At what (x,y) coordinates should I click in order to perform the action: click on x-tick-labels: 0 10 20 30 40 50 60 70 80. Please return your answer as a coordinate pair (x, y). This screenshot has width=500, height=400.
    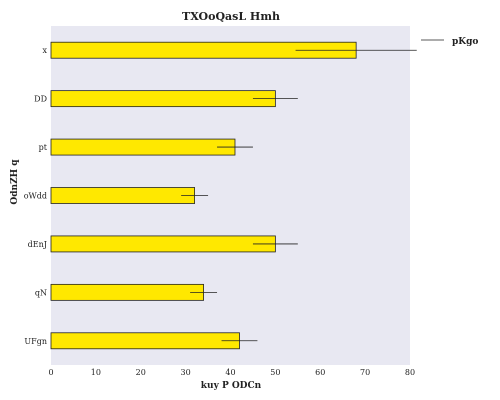
    Looking at the image, I should click on (231, 372).